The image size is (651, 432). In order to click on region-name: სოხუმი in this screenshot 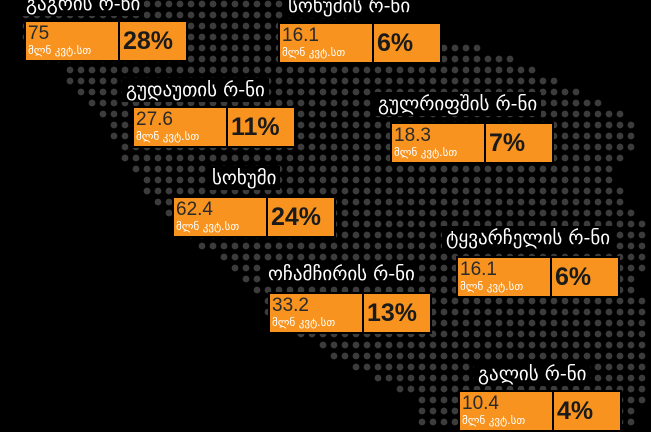, I will do `click(244, 178)`.